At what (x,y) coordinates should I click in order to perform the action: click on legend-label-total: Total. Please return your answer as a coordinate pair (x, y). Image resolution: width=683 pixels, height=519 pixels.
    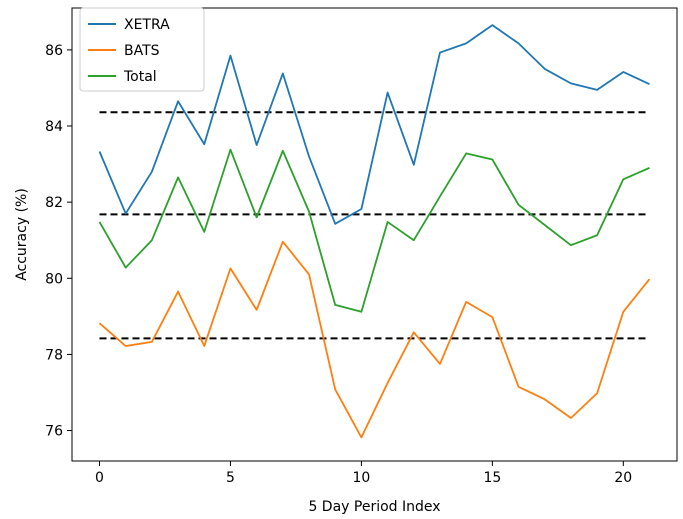
    Looking at the image, I should click on (140, 77).